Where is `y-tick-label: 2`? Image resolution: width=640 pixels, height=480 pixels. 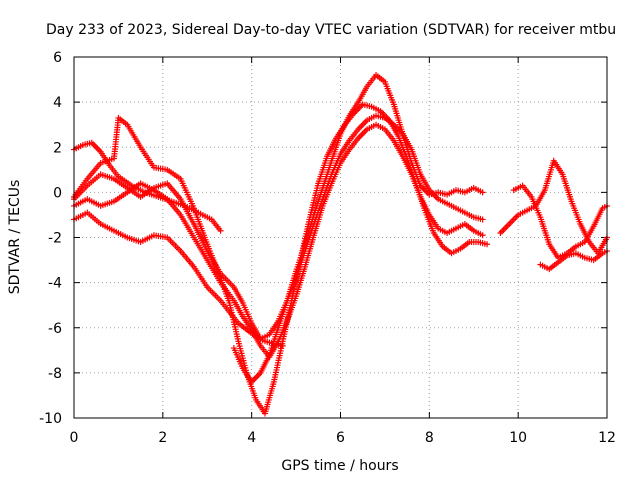
y-tick-label: 2 is located at coordinates (57, 148).